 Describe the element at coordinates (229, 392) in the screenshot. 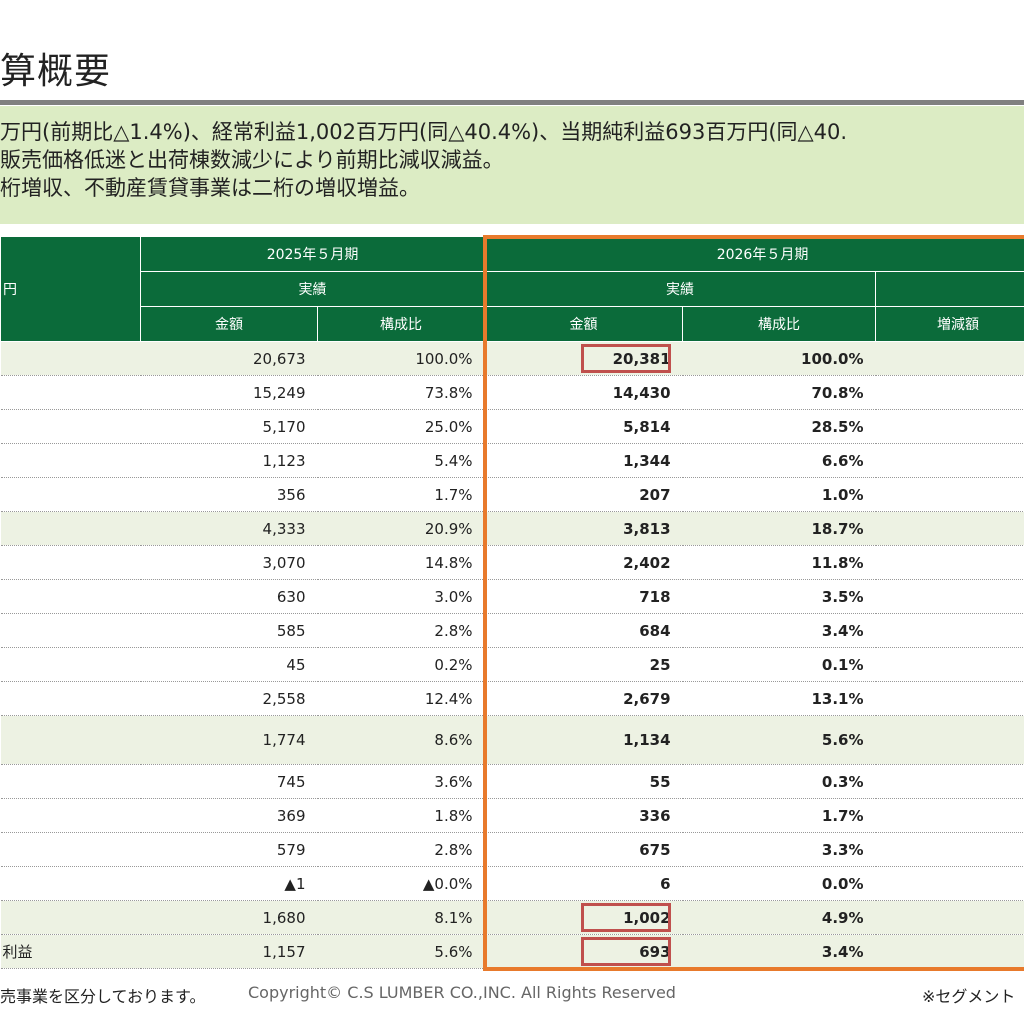

I see `amount-2025-cell: 15,249` at that location.